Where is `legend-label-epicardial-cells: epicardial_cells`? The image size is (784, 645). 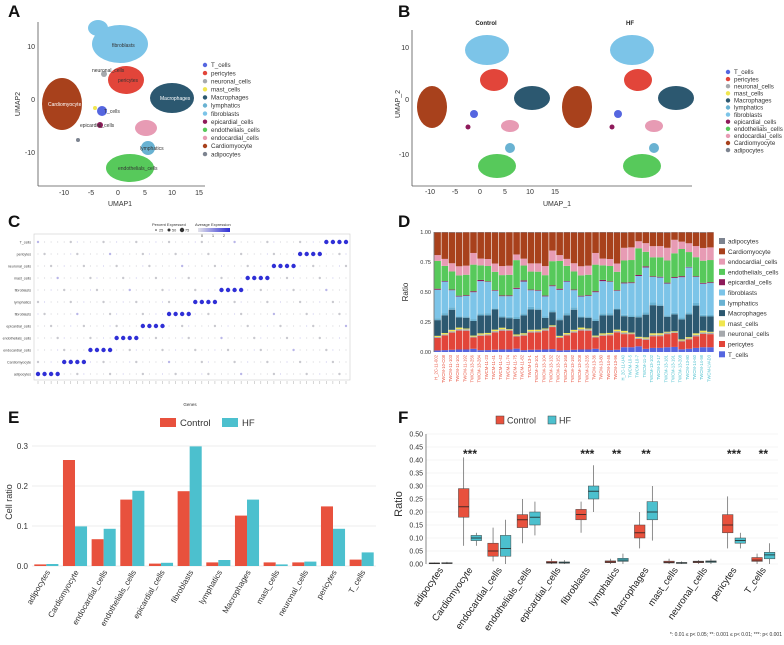
legend-label-epicardial-cells: epicardial_cells is located at coordinates (755, 122).